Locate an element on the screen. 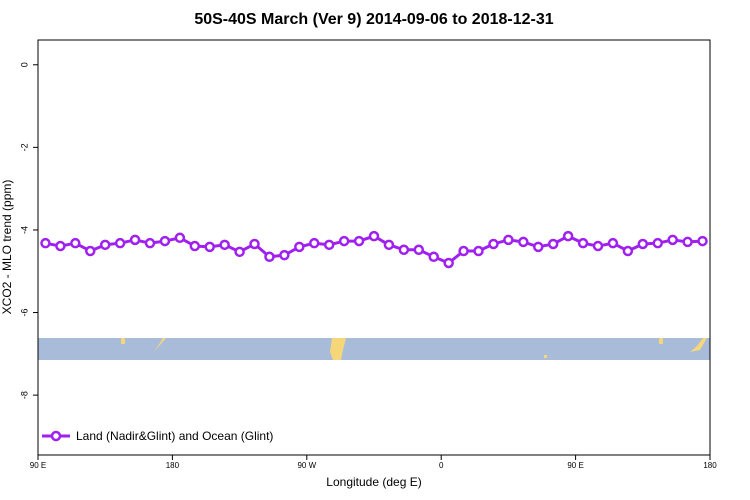 This screenshot has height=500, width=750. legend: Land (Nadir&Glint) and Ocean (Glint) is located at coordinates (157, 436).